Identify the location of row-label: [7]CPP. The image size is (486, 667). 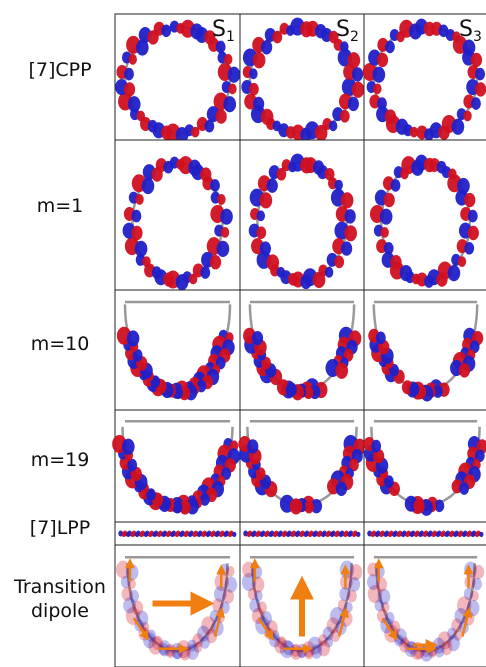
(59, 70).